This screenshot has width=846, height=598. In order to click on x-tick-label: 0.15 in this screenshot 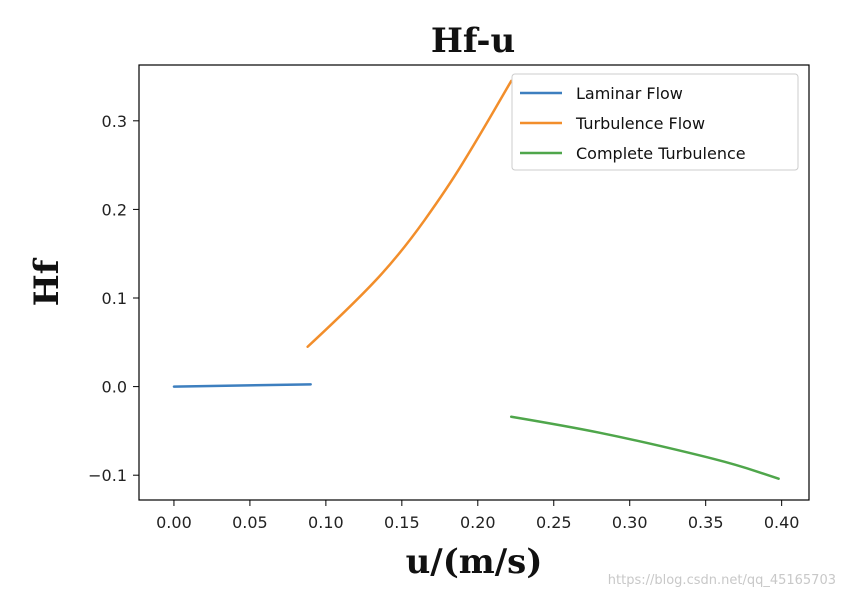, I will do `click(402, 522)`.